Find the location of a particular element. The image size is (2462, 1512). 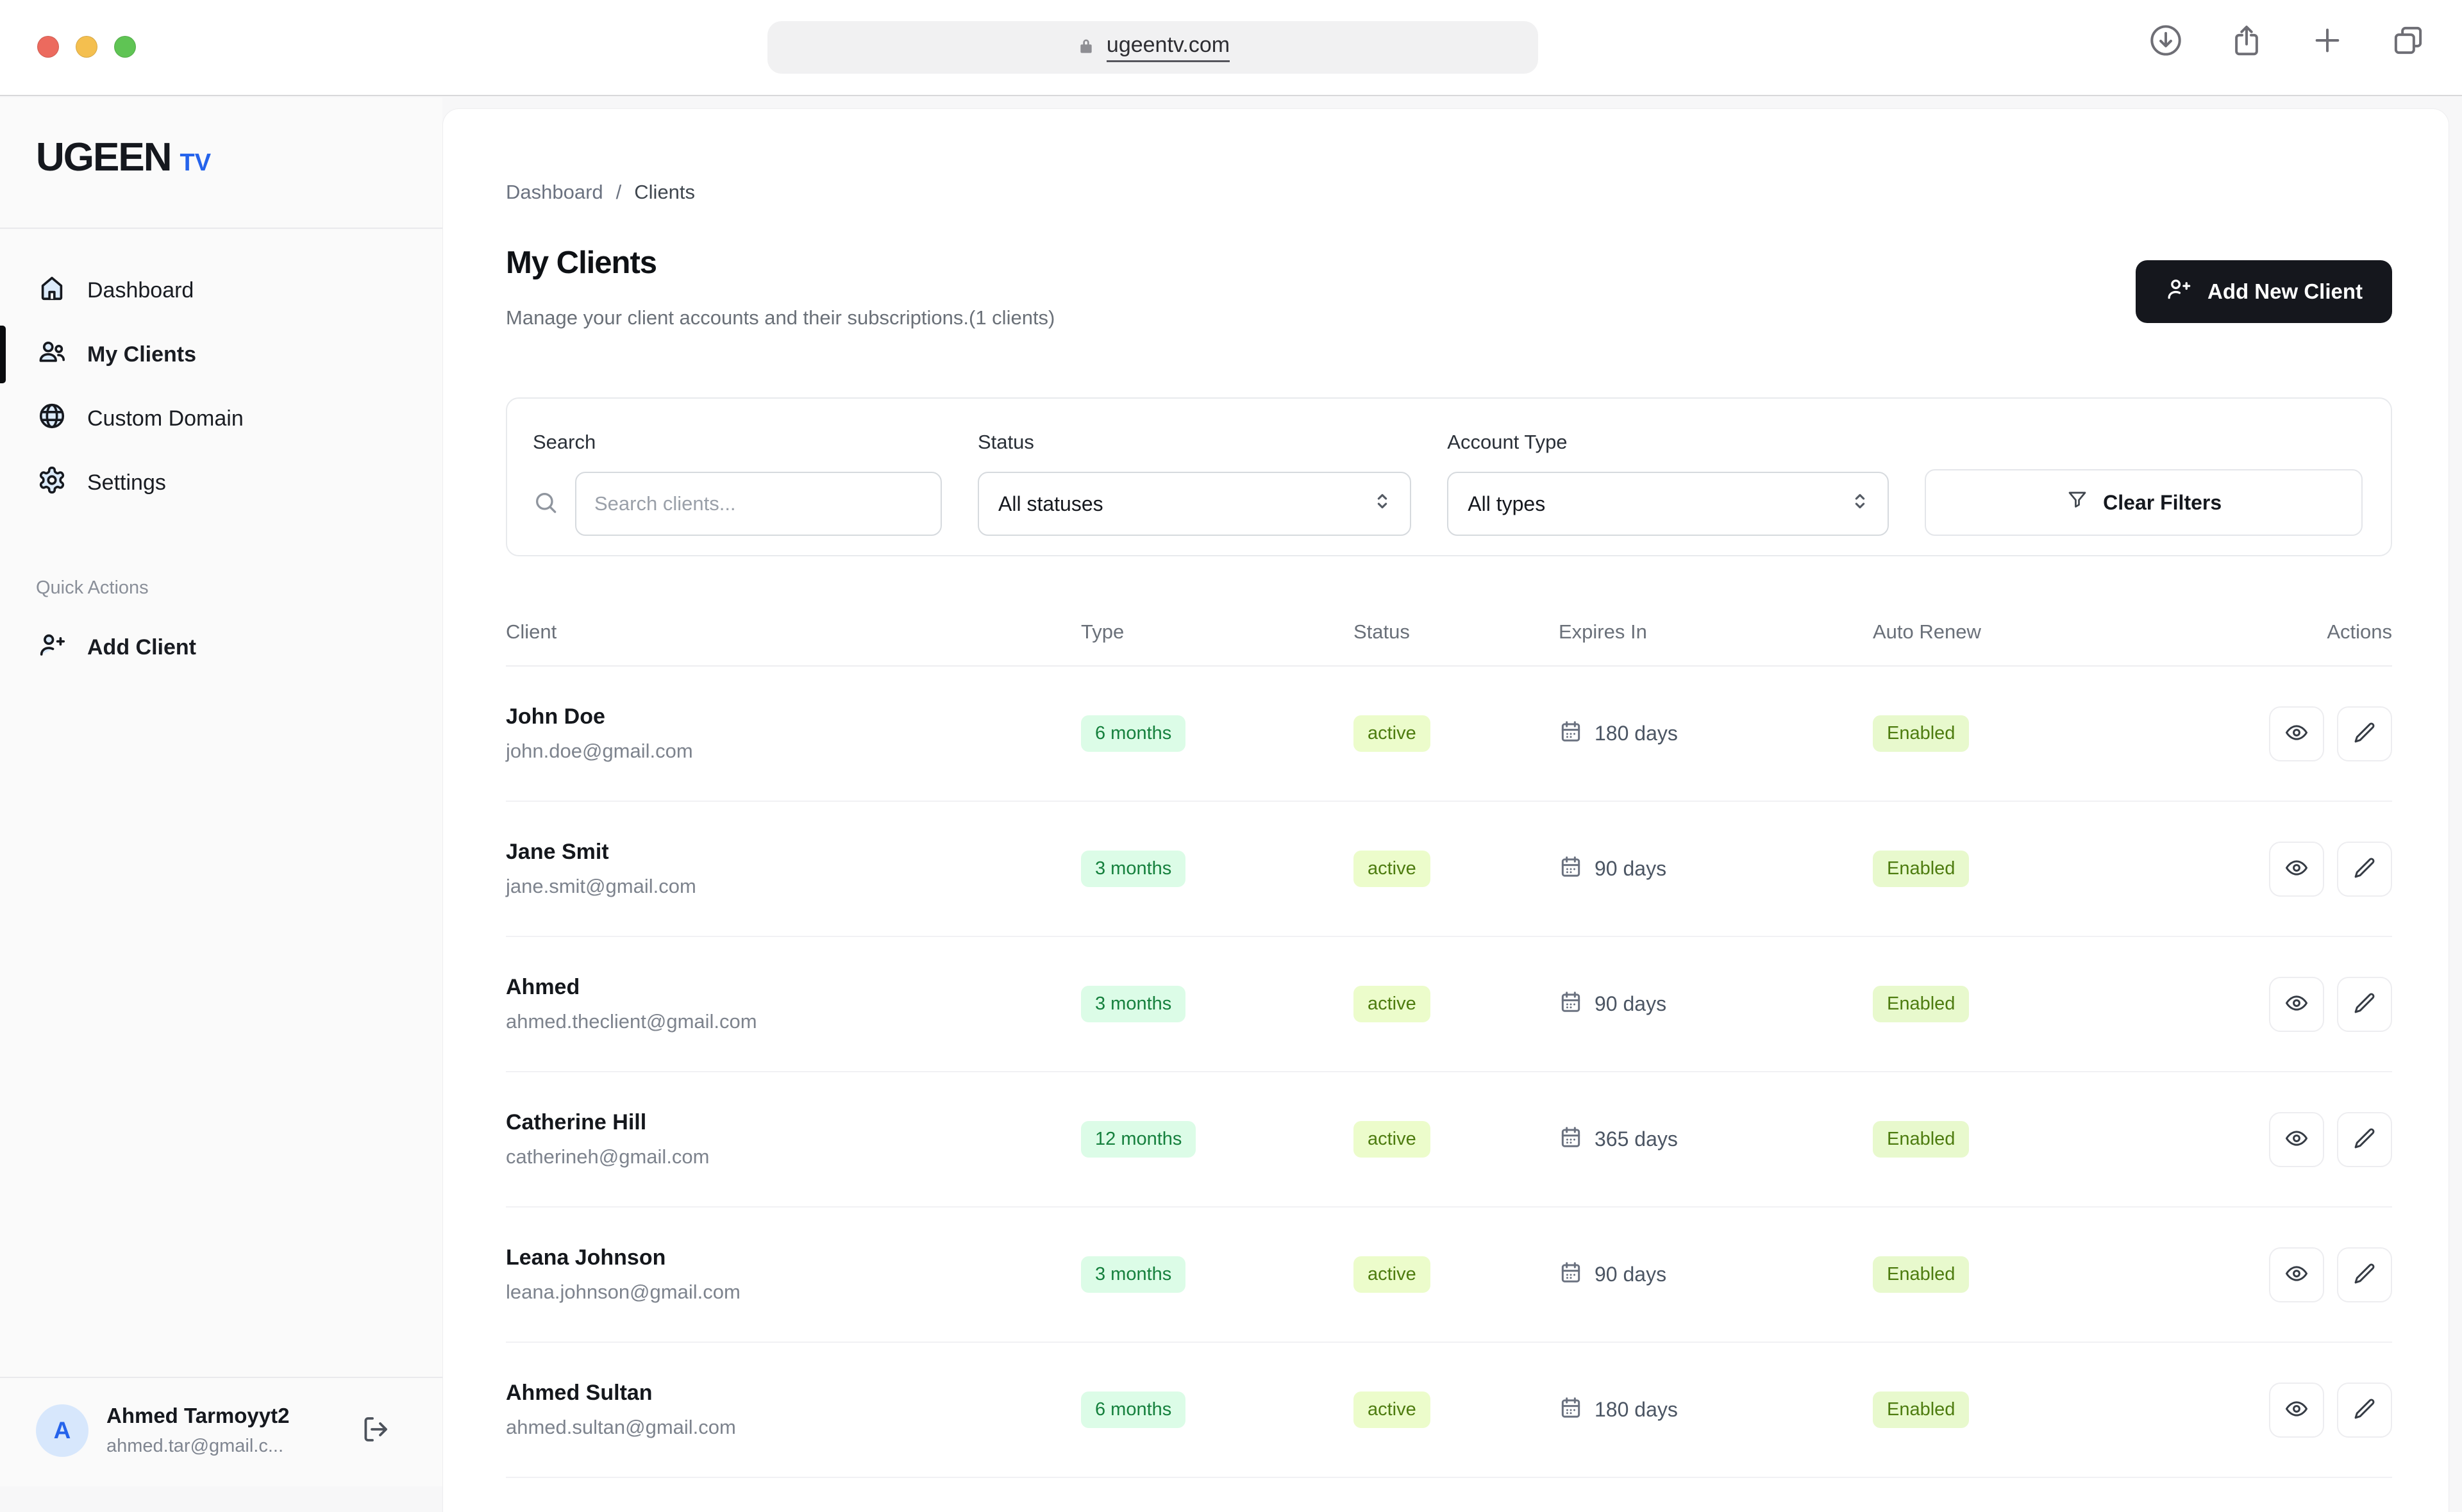

lock-icon is located at coordinates (1086, 48).